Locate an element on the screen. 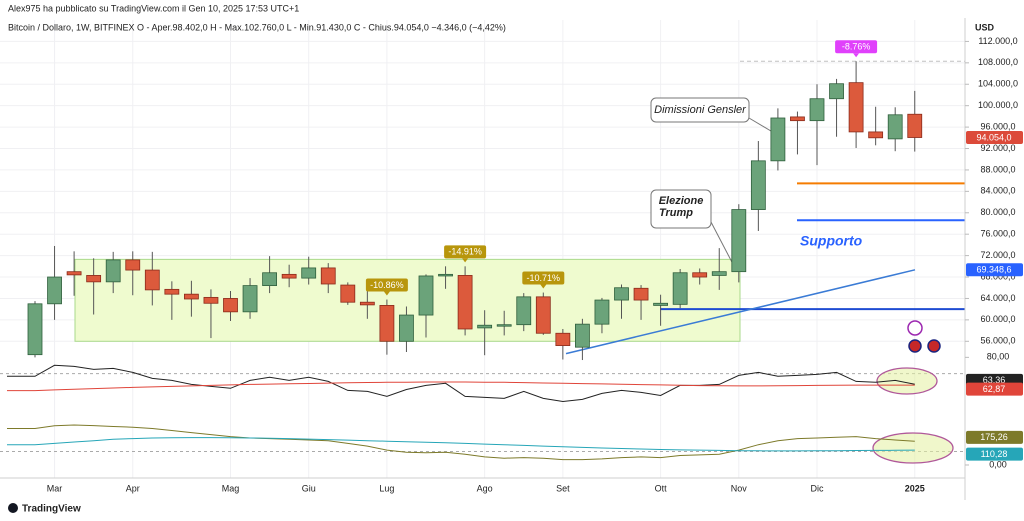  x-tick-label: Mag is located at coordinates (231, 488).